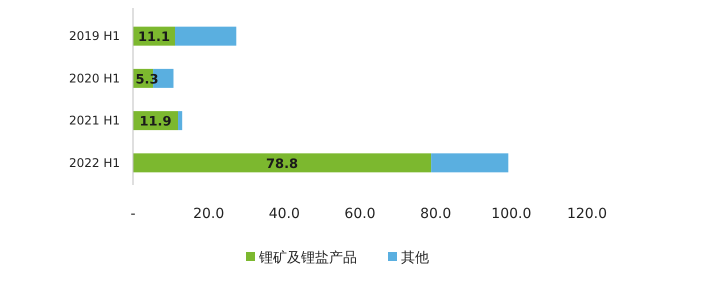 This screenshot has width=717, height=293. Describe the element at coordinates (94, 36) in the screenshot. I see `y-tick-label: 2019 H1` at that location.